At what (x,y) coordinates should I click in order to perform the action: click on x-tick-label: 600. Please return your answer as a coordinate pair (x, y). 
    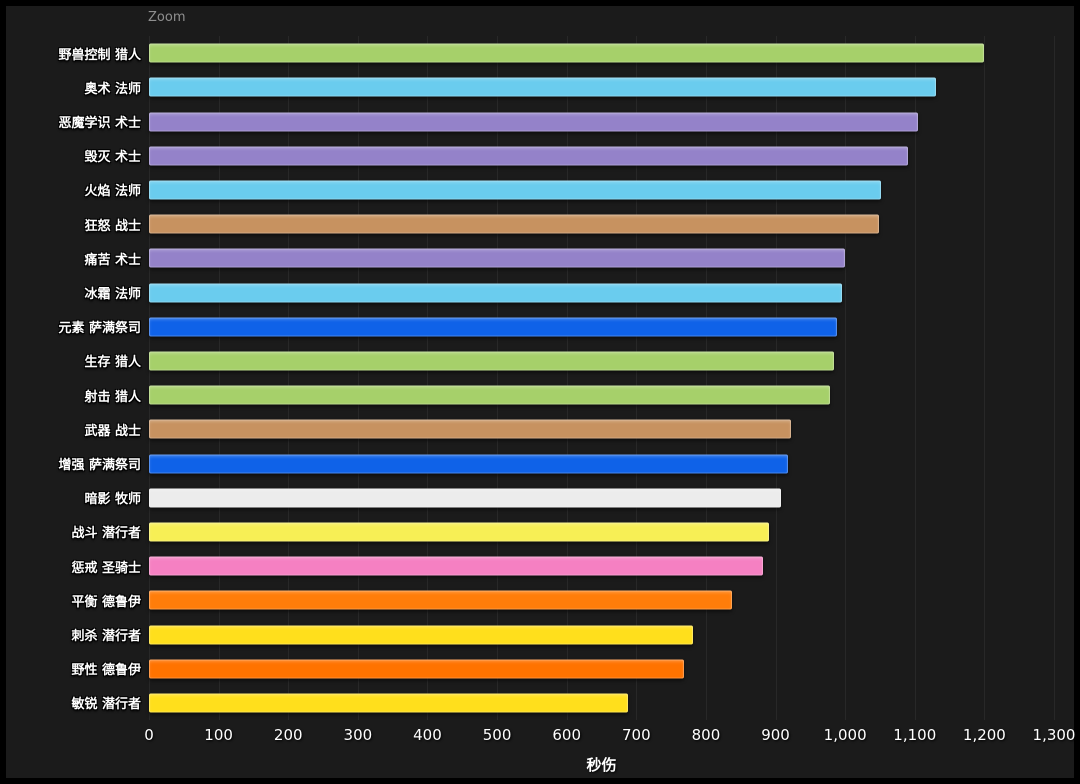
    Looking at the image, I should click on (567, 735).